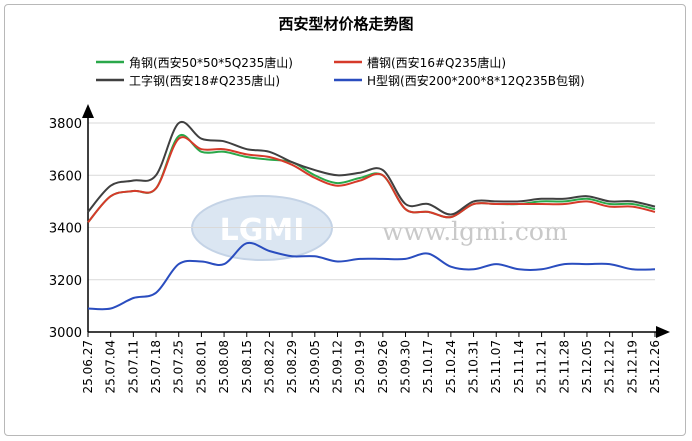 Image resolution: width=692 pixels, height=441 pixels. What do you see at coordinates (360, 366) in the screenshot?
I see `x-tick-label: 25.09.19` at bounding box center [360, 366].